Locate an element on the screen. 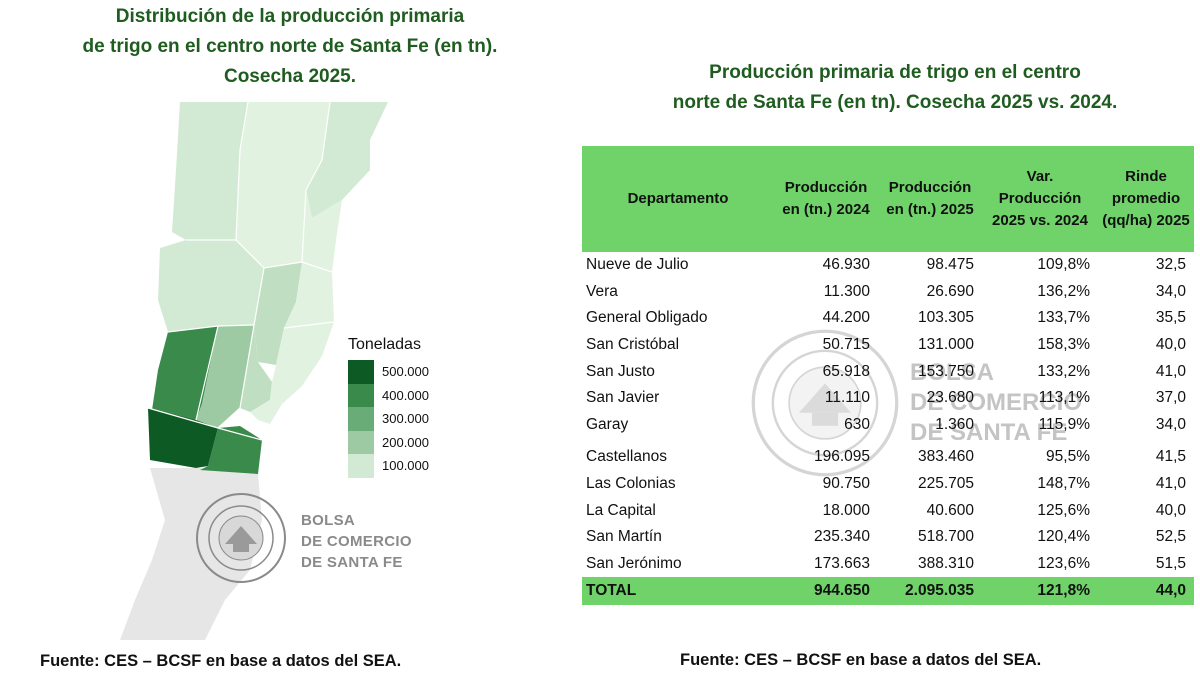 The image size is (1200, 675). cell-var: 113,1% is located at coordinates (1064, 398).